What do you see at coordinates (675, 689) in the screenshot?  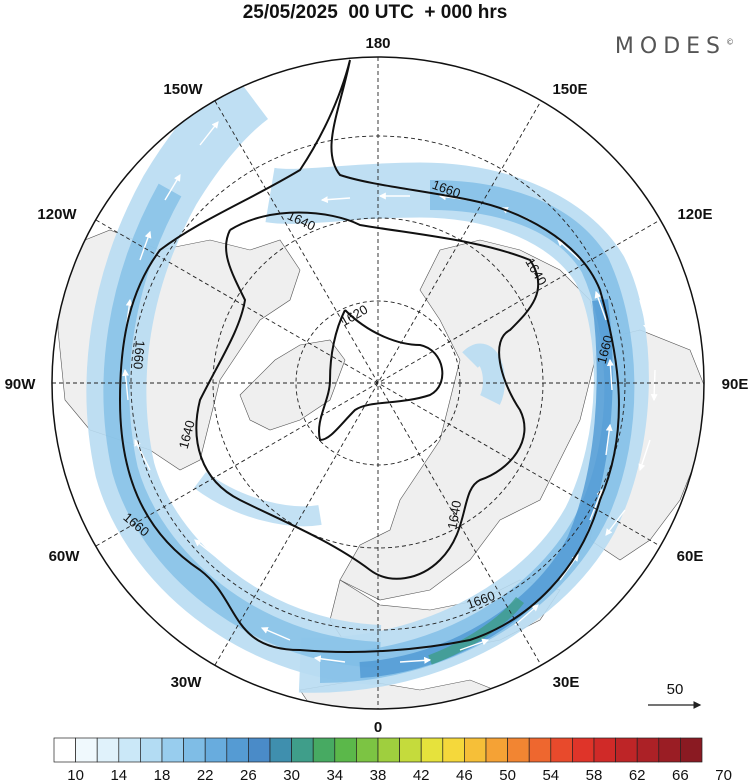 I see `vector-scale-label: 50` at bounding box center [675, 689].